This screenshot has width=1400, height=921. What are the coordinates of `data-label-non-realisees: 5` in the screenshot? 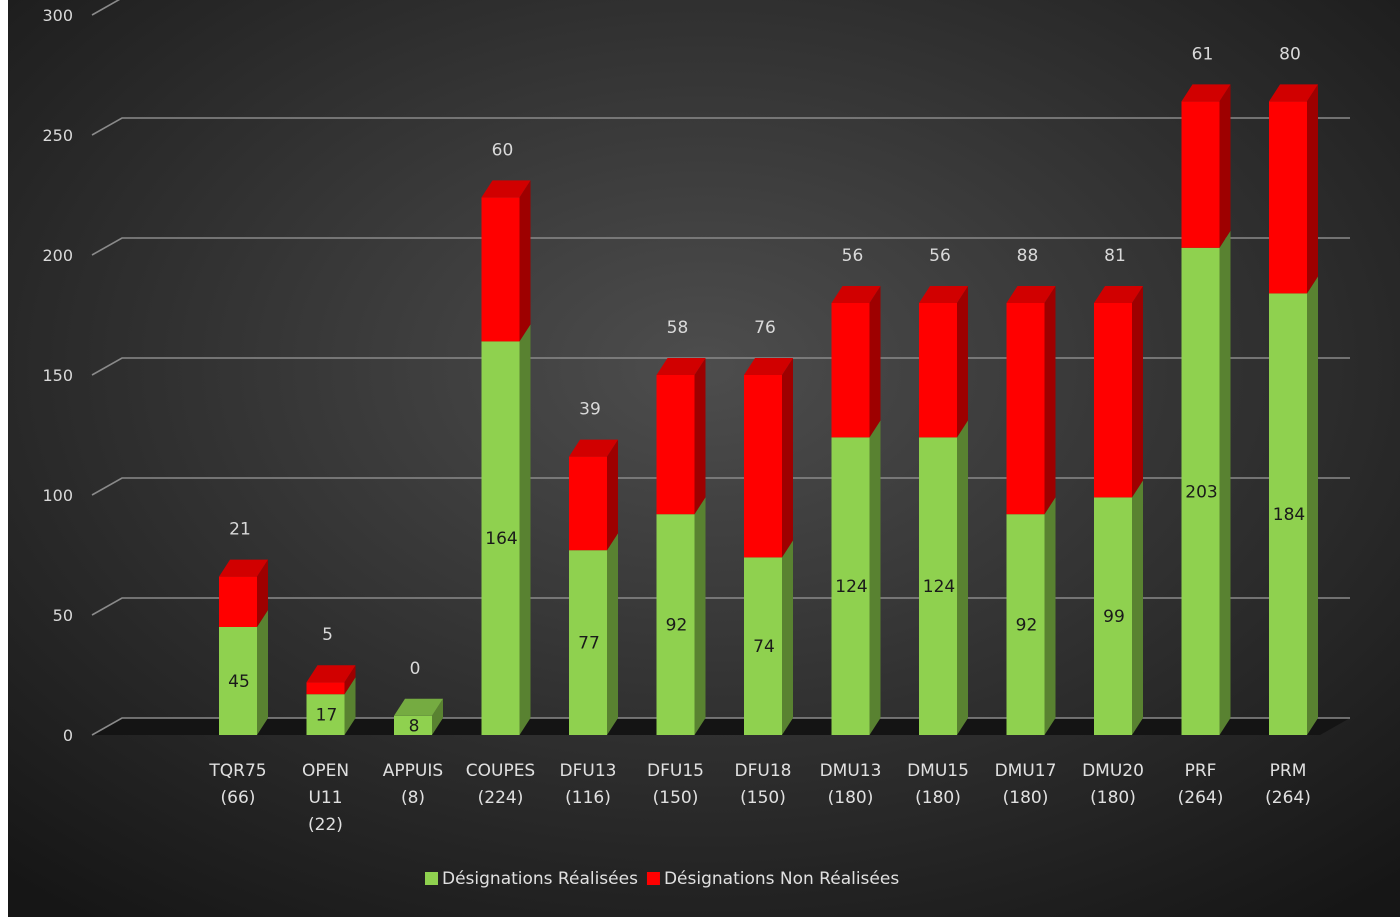 It's located at (327, 635).